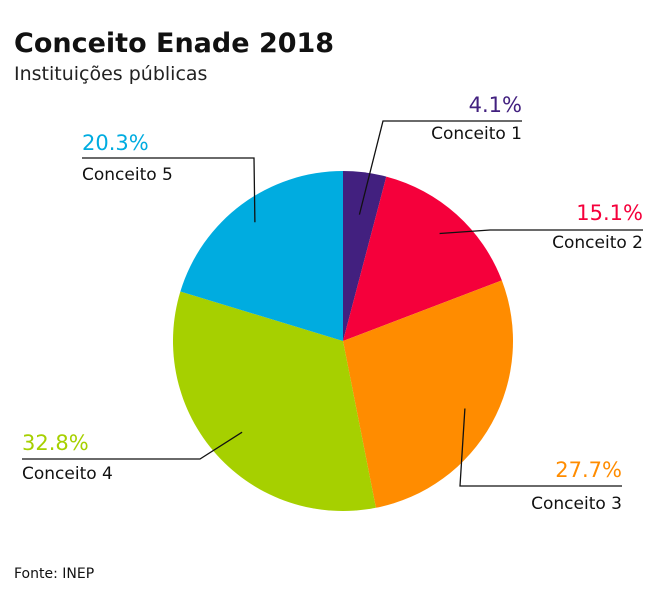  Describe the element at coordinates (609, 213) in the screenshot. I see `slice-value-label-2: 15.1%` at that location.